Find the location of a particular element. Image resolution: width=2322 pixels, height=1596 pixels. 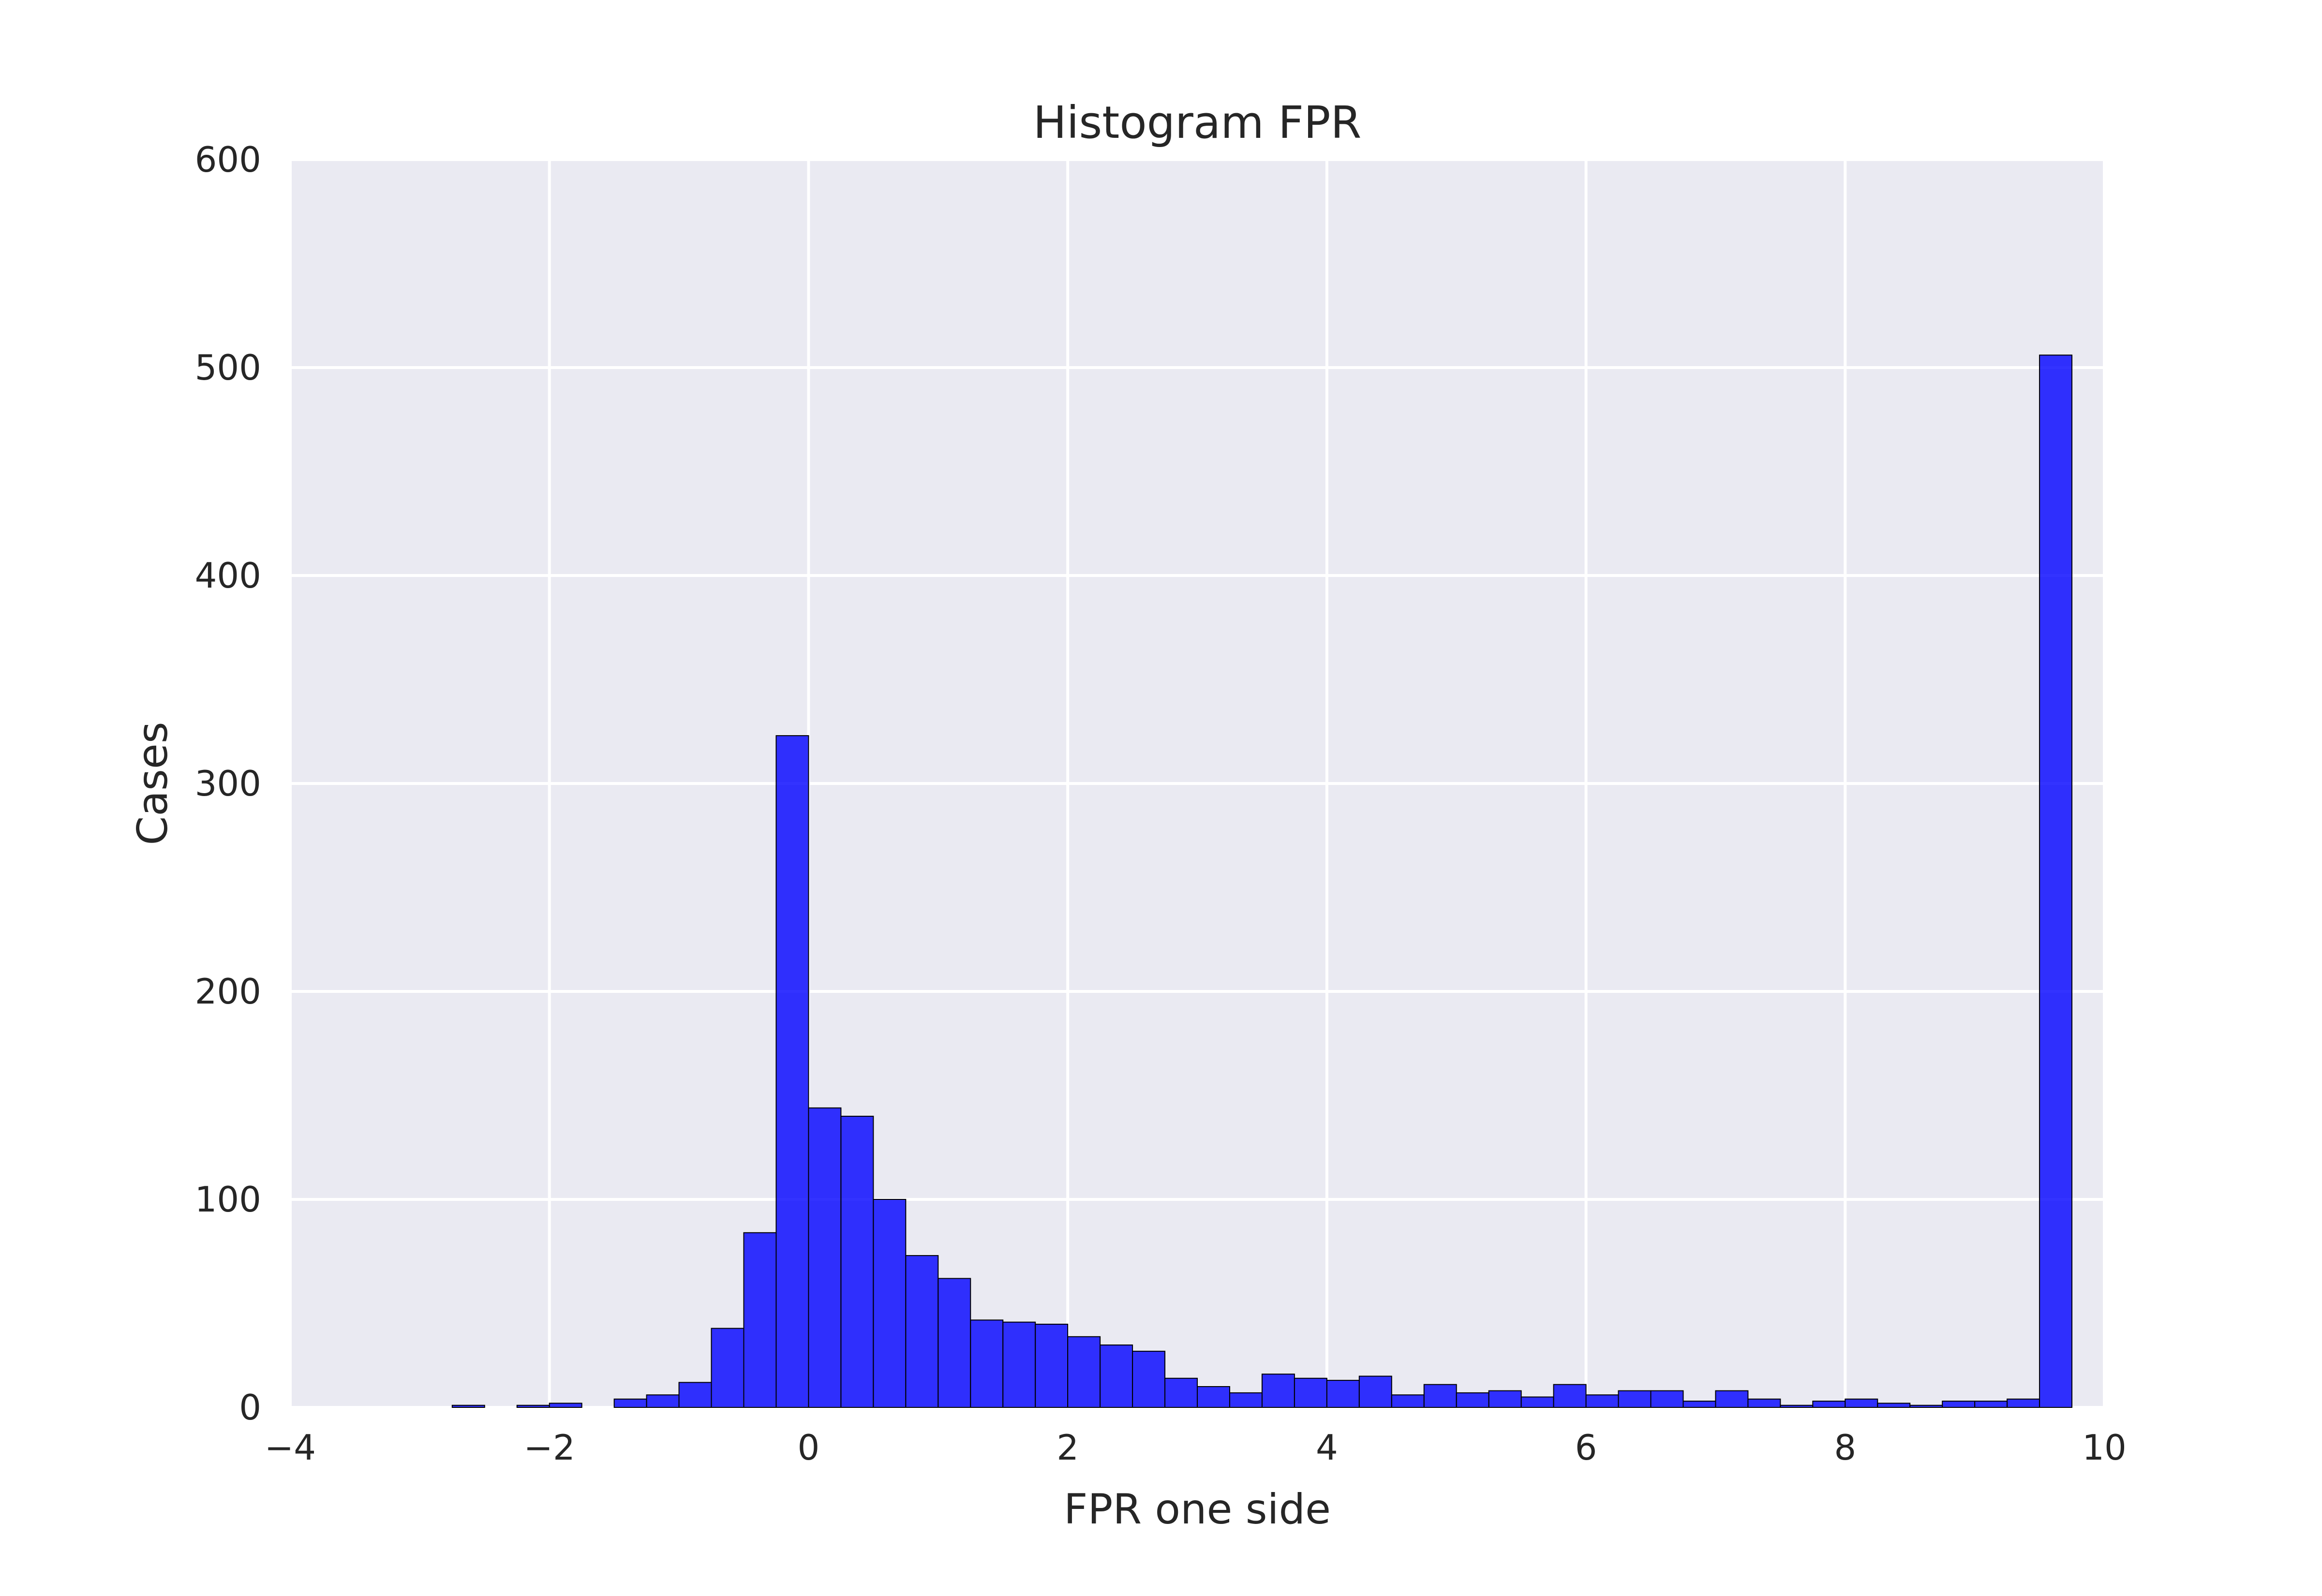

x-tick-label-1: −2 is located at coordinates (549, 1447).